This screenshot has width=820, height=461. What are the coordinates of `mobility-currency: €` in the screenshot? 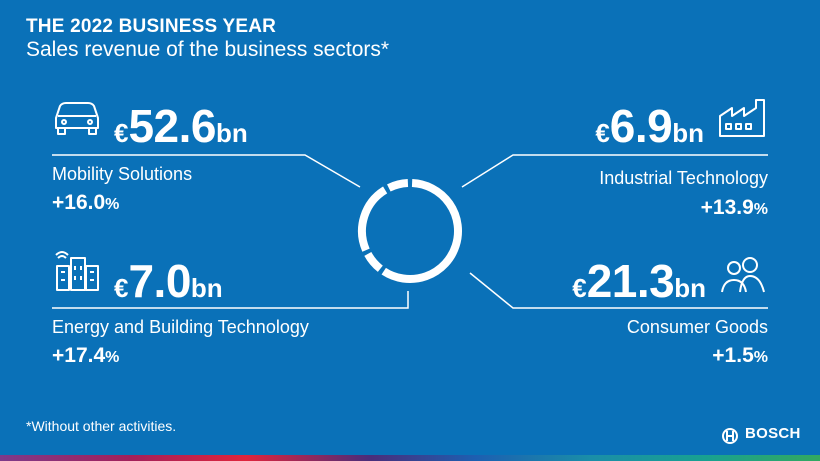 It's located at (121, 133).